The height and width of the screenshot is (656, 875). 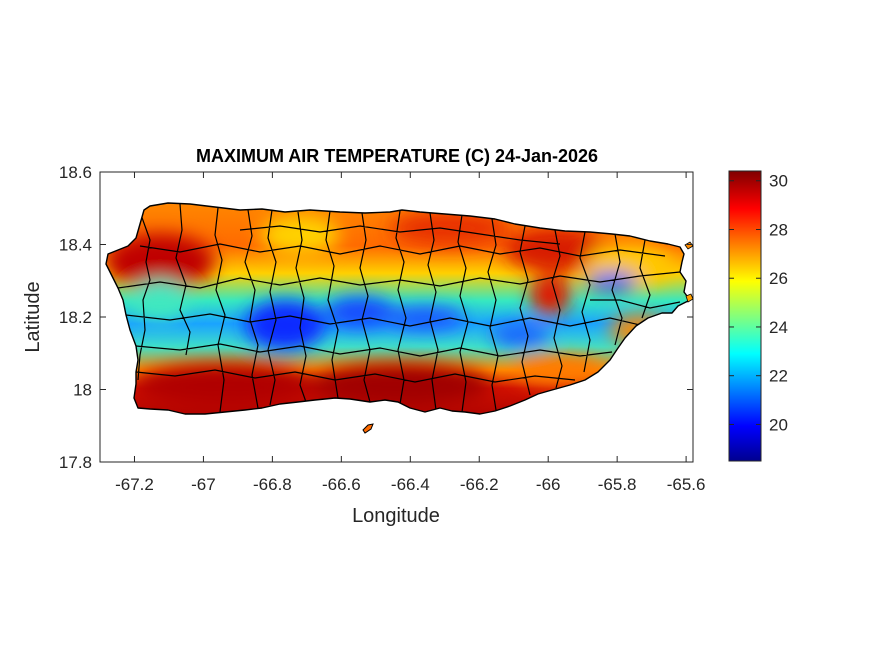 What do you see at coordinates (82, 390) in the screenshot?
I see `y-tick-label: 18` at bounding box center [82, 390].